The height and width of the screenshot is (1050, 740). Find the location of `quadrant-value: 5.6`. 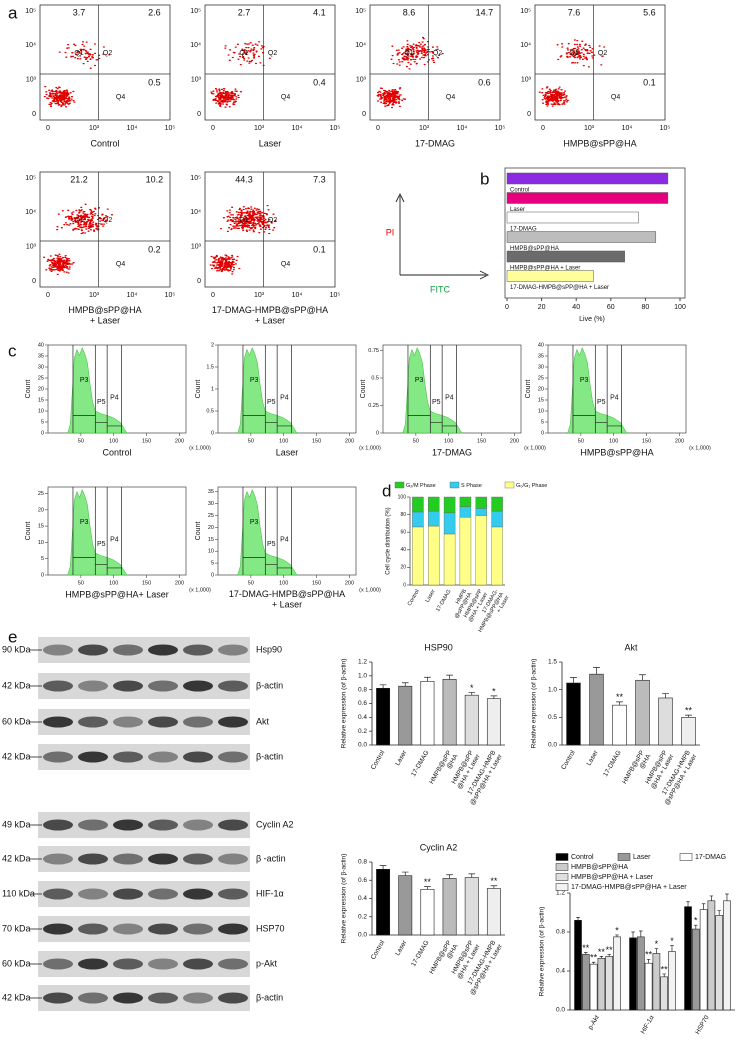

quadrant-value: 5.6 is located at coordinates (649, 12).